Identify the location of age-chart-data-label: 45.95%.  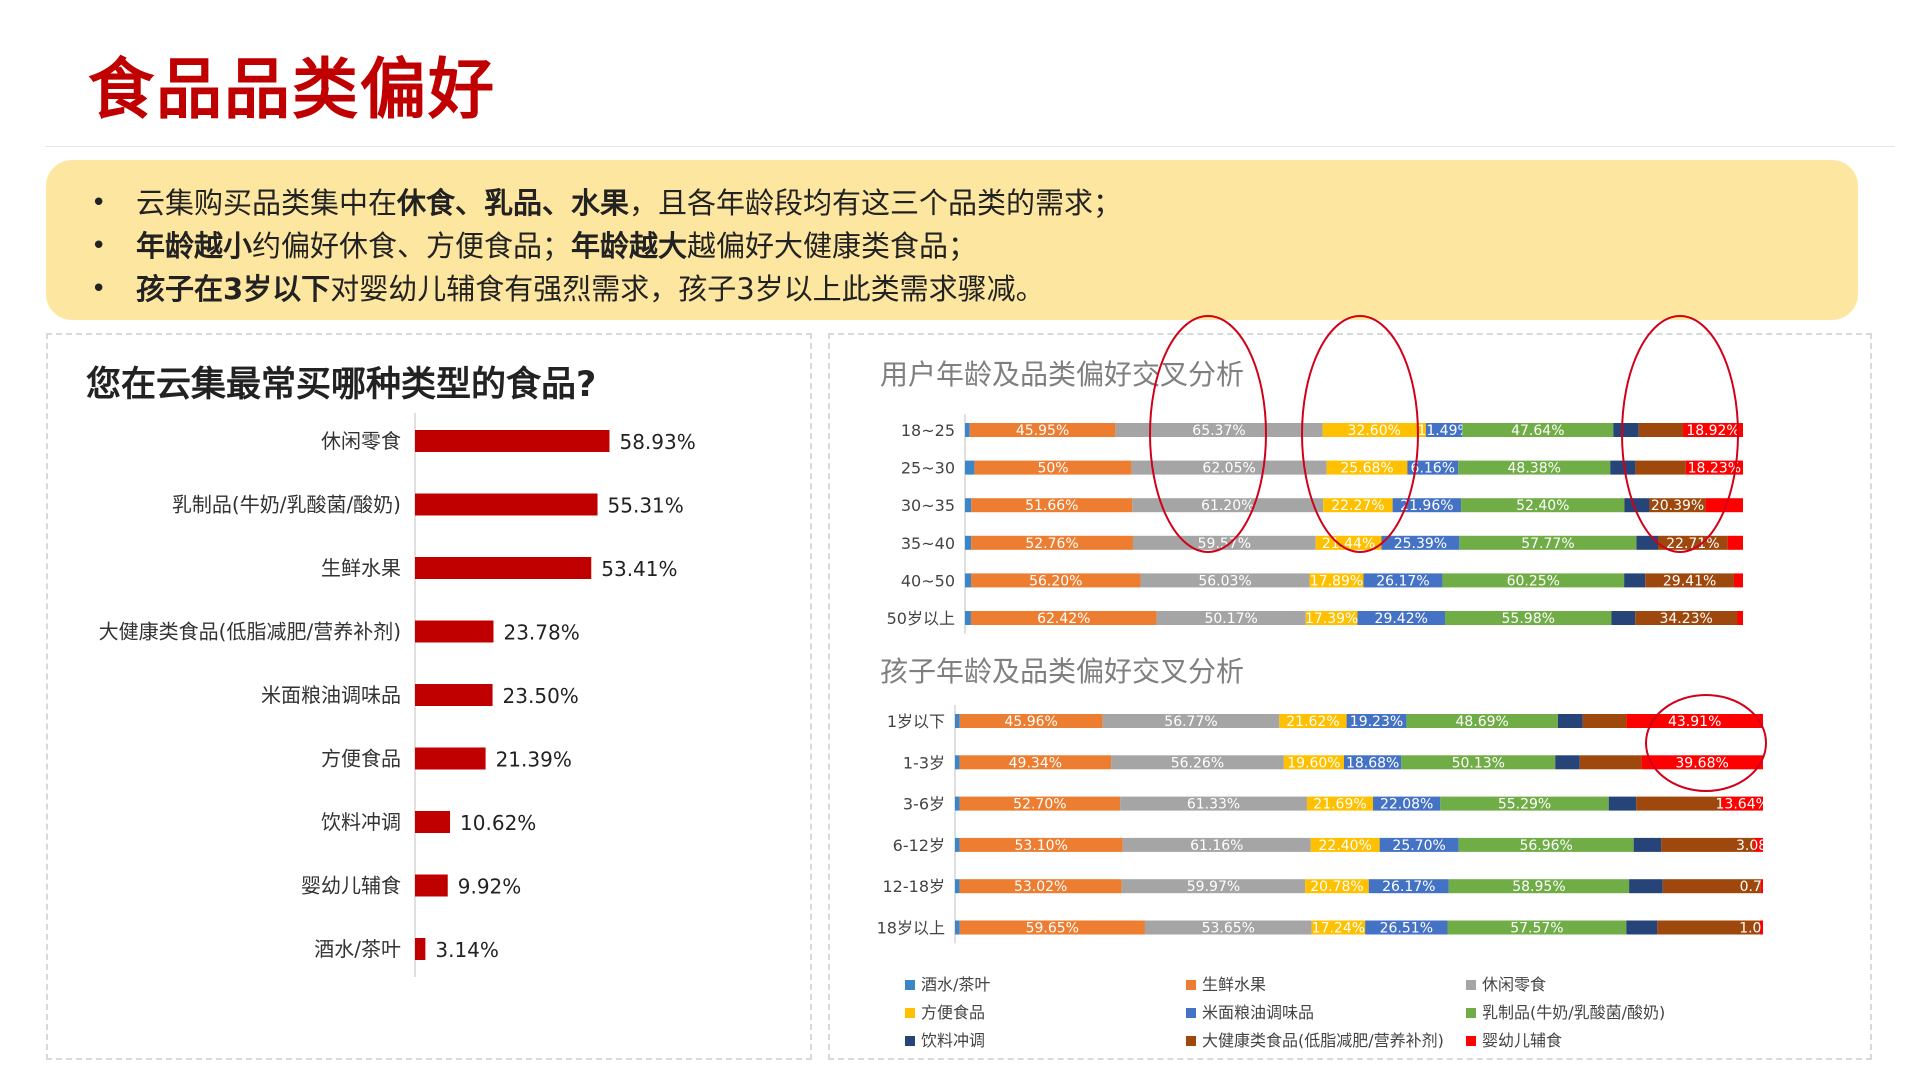
(1042, 431).